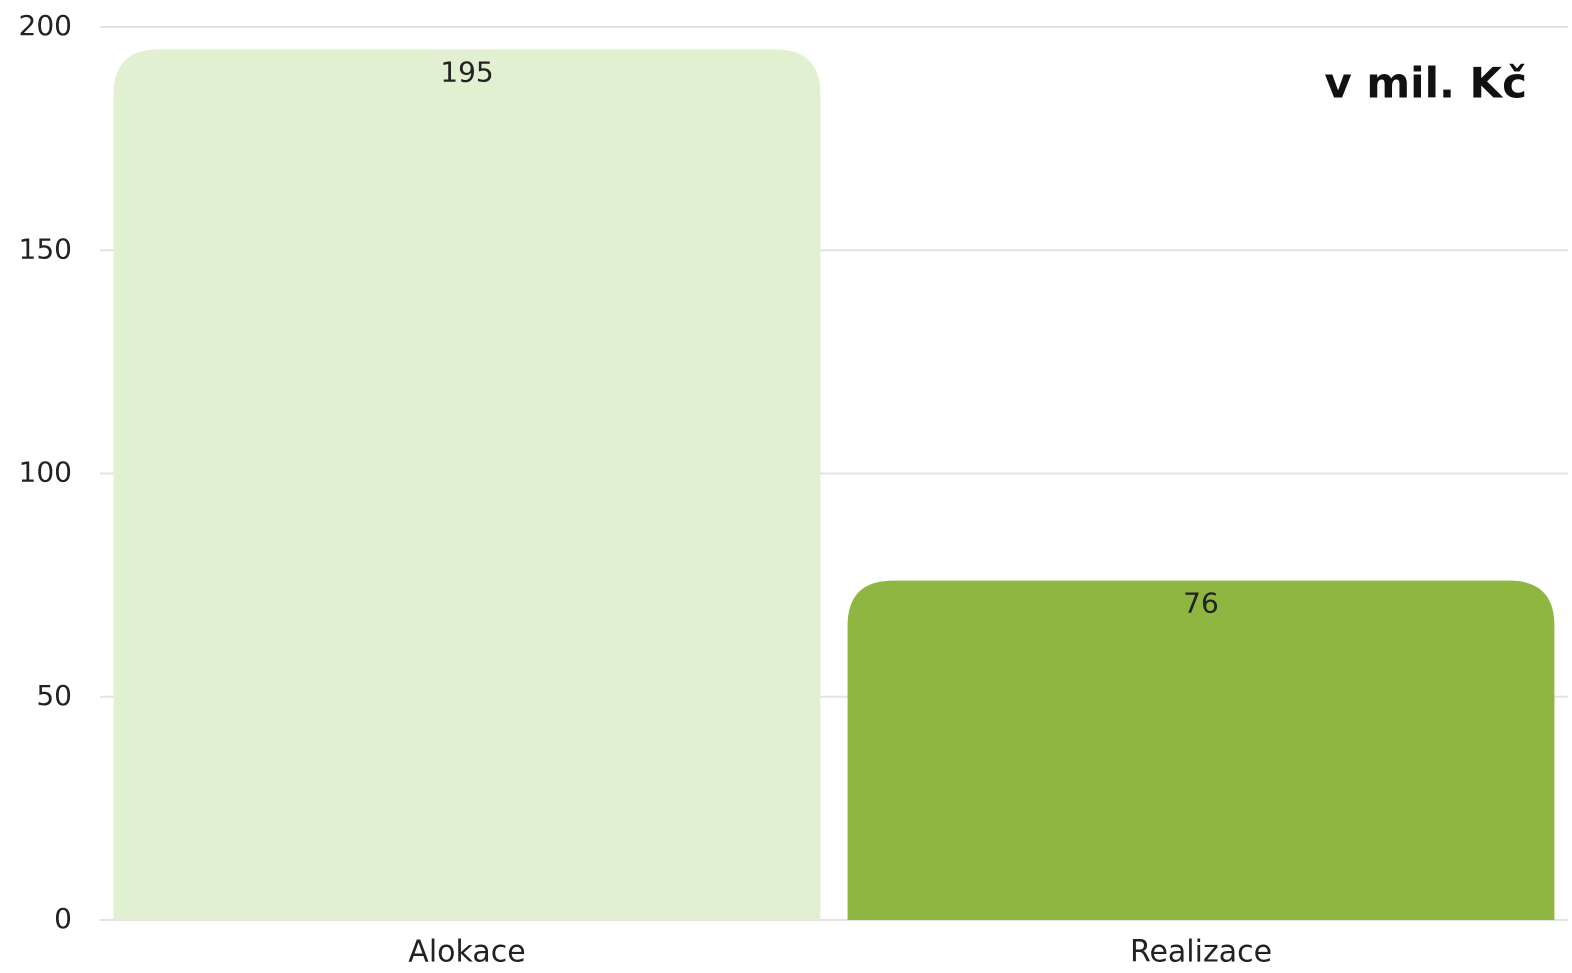 The image size is (1572, 973). I want to click on y-tick-label: 50, so click(54, 695).